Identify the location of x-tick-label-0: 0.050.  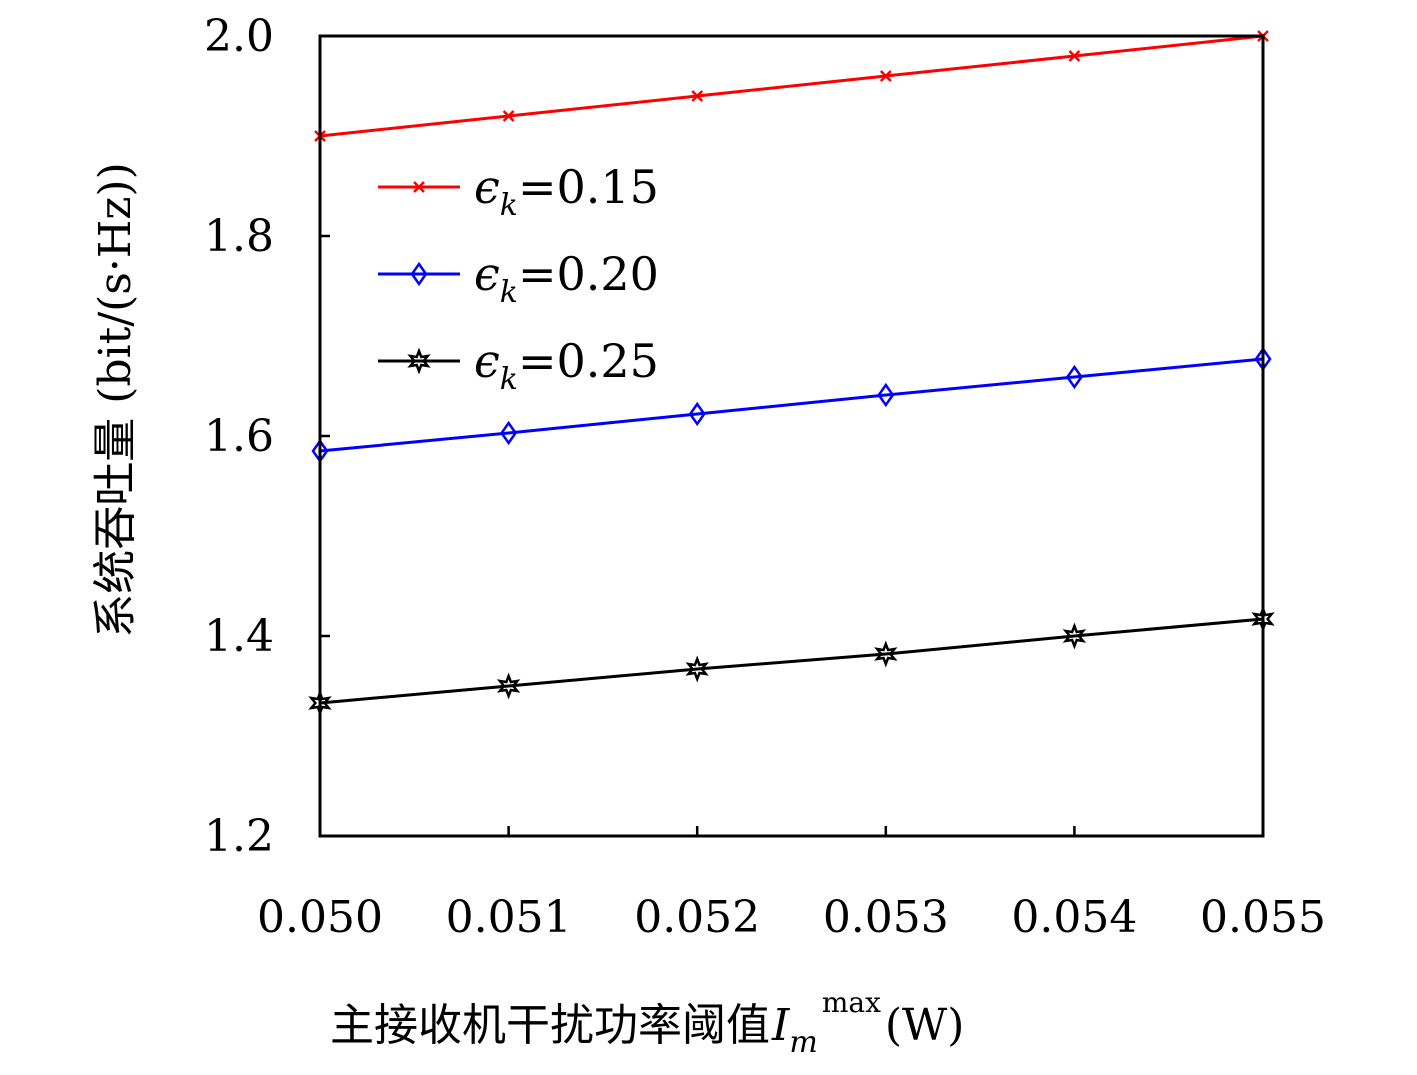
(320, 917).